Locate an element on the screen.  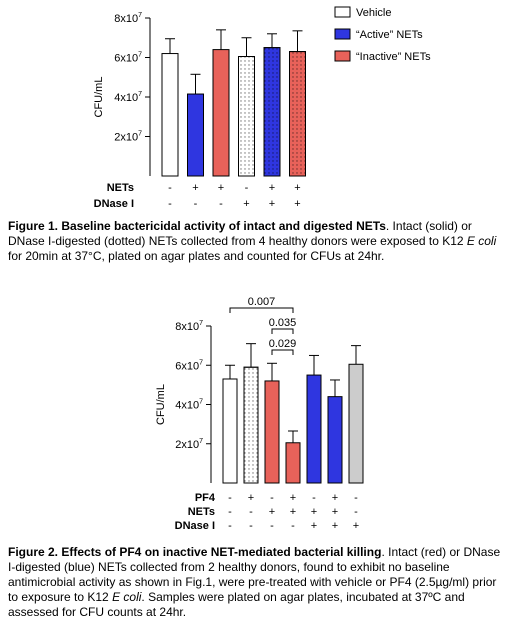
figure-2-p-value: 0.007 is located at coordinates (262, 302).